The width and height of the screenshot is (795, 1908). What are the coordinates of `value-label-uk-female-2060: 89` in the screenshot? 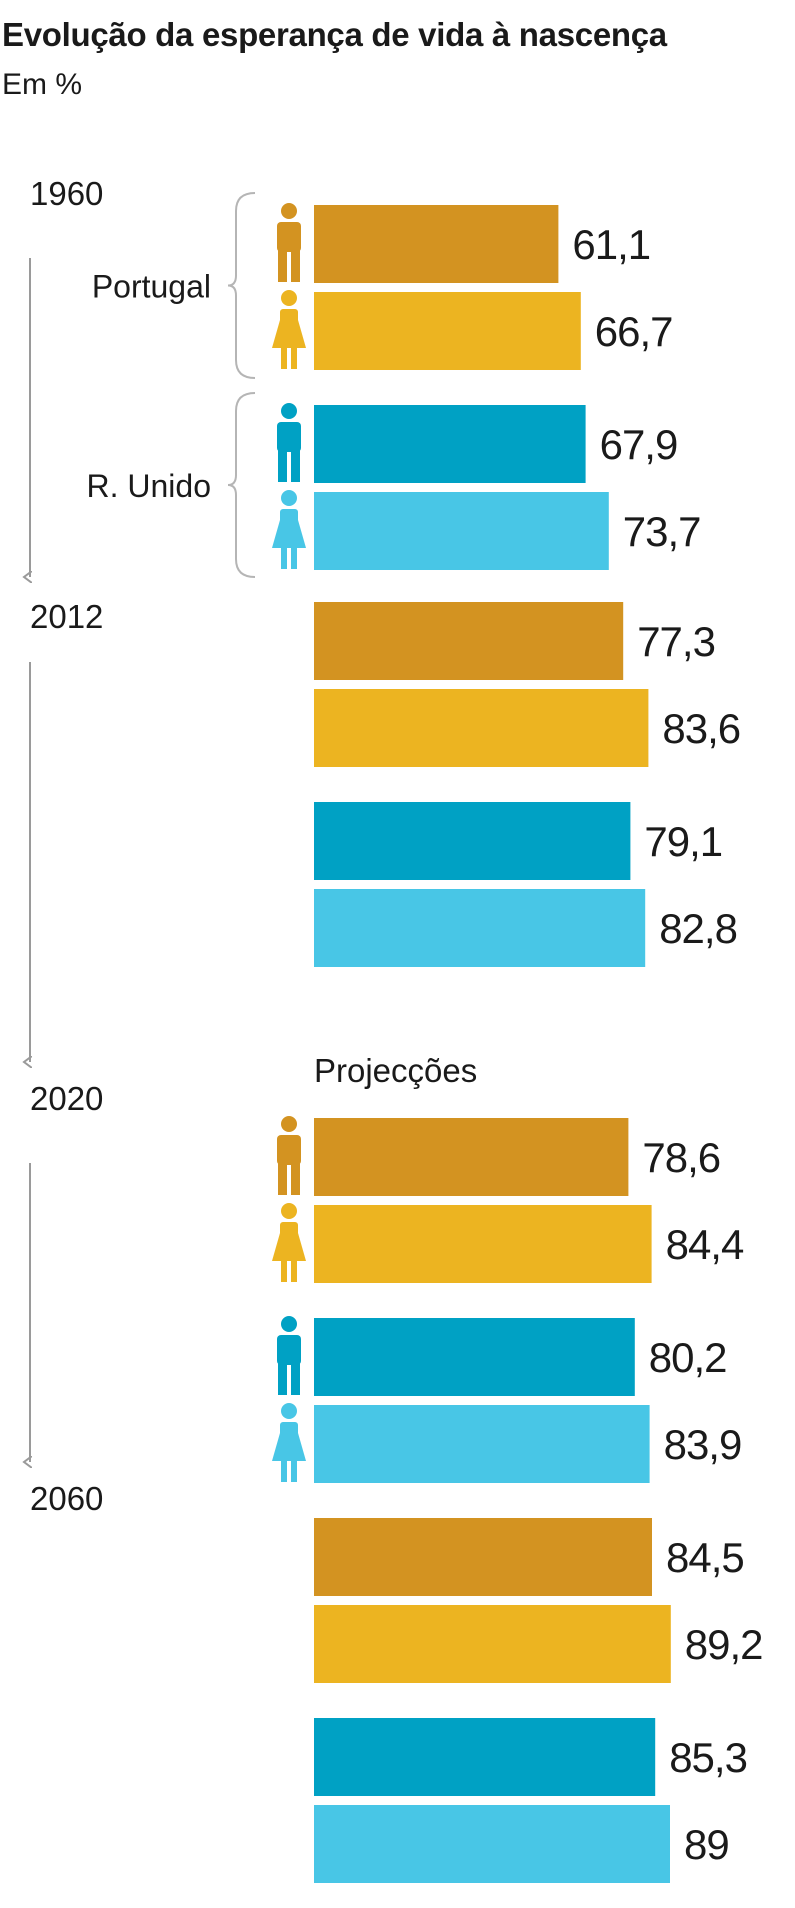 It's located at (706, 1844).